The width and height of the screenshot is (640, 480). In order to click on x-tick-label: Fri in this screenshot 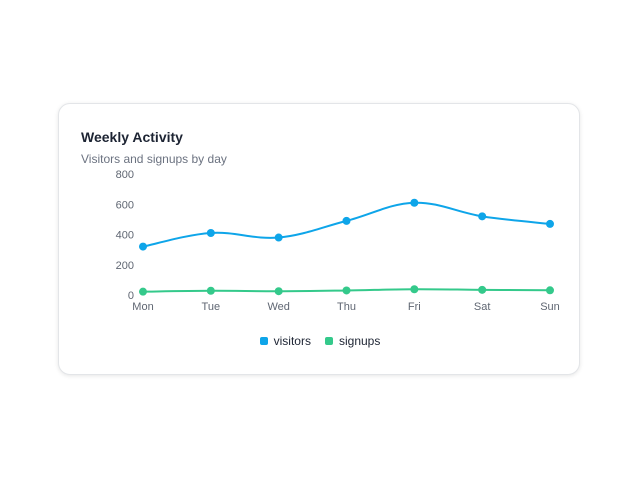, I will do `click(414, 307)`.